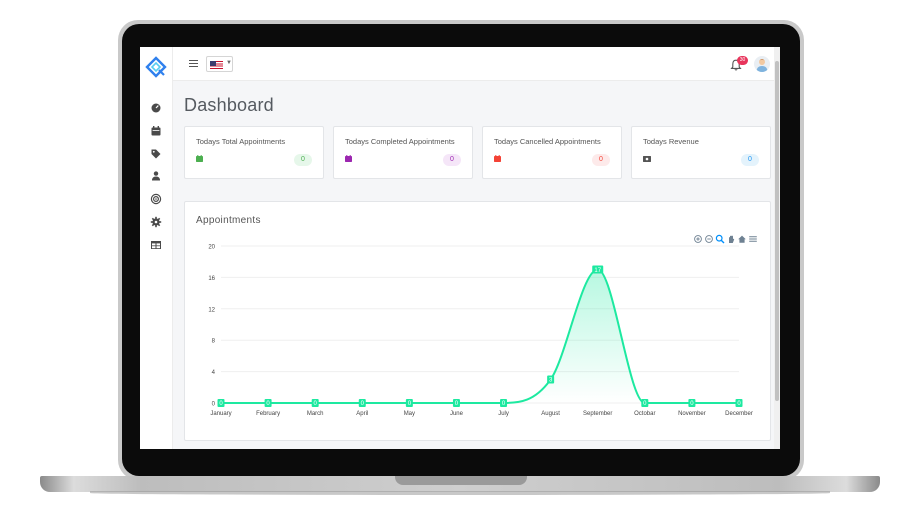 Image resolution: width=920 pixels, height=516 pixels. Describe the element at coordinates (156, 245) in the screenshot. I see `table-icon` at that location.